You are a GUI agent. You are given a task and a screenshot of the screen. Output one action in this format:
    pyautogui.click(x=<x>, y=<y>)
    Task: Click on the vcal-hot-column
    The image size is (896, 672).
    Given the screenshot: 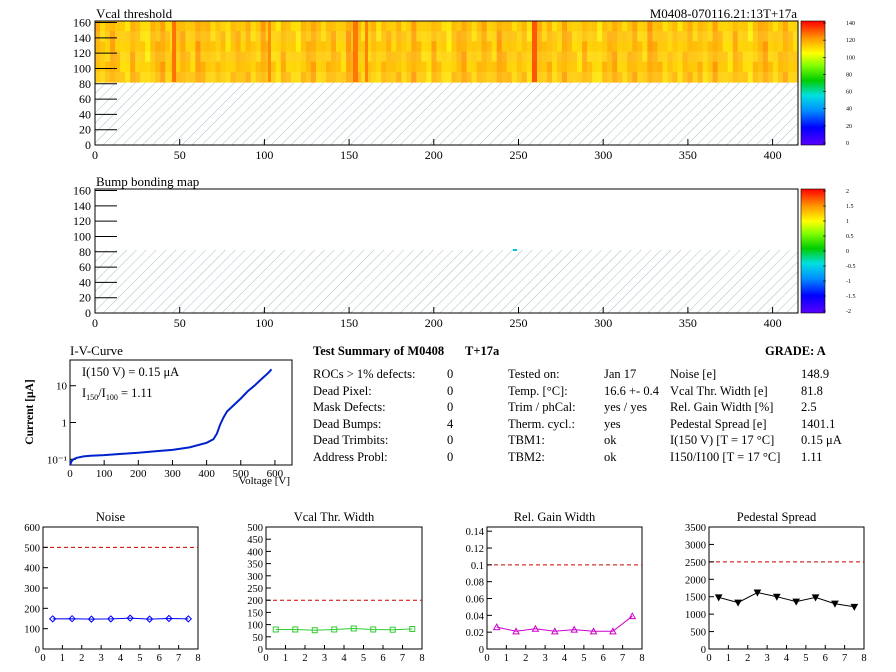 What is the action you would take?
    pyautogui.click(x=366, y=51)
    